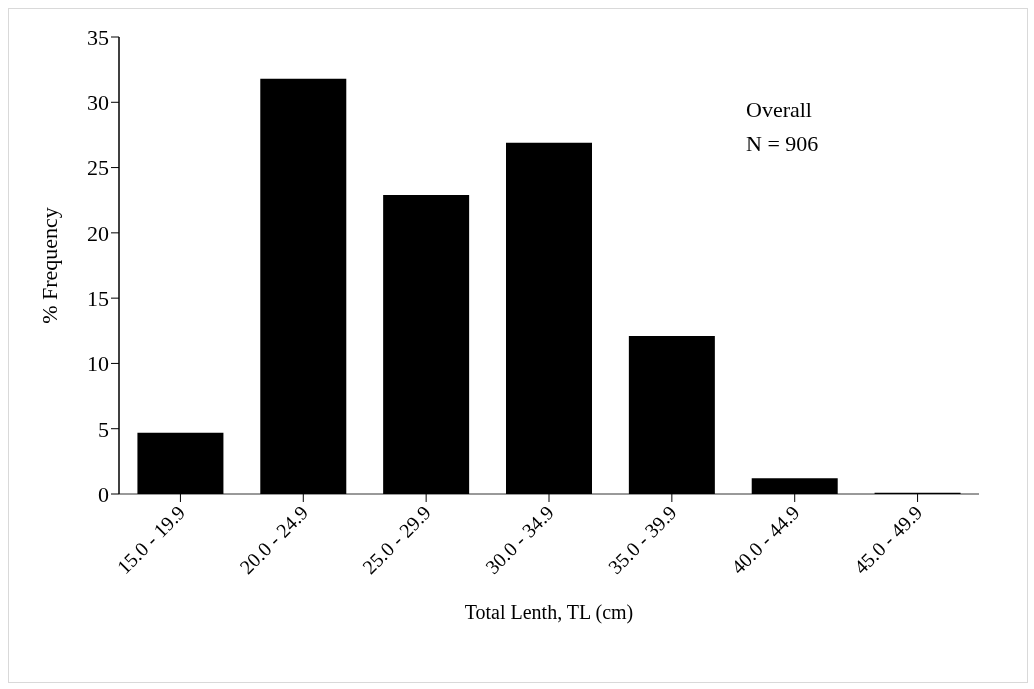 This screenshot has height=689, width=1034. Describe the element at coordinates (779, 110) in the screenshot. I see `annotation: Overall` at that location.